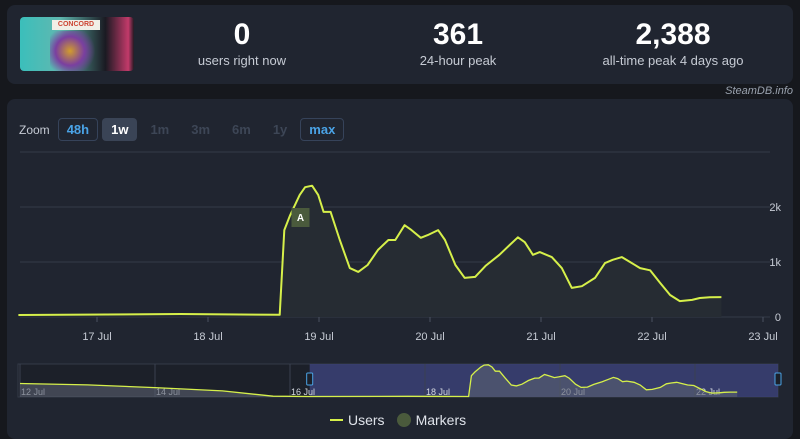 This screenshot has height=439, width=800. Describe the element at coordinates (673, 60) in the screenshot. I see `stat-label: all-time peak 4 days ago` at that location.